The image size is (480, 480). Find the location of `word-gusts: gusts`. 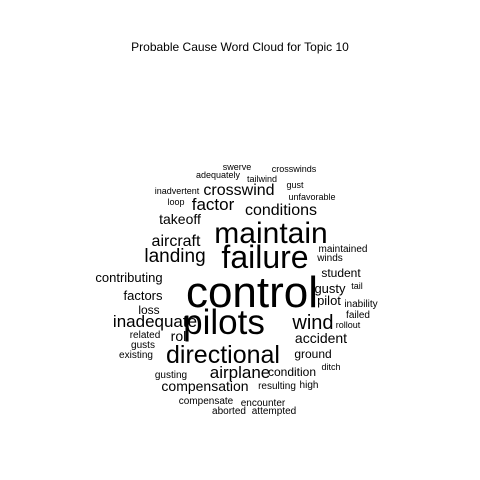

word-gusts: gusts is located at coordinates (143, 345).